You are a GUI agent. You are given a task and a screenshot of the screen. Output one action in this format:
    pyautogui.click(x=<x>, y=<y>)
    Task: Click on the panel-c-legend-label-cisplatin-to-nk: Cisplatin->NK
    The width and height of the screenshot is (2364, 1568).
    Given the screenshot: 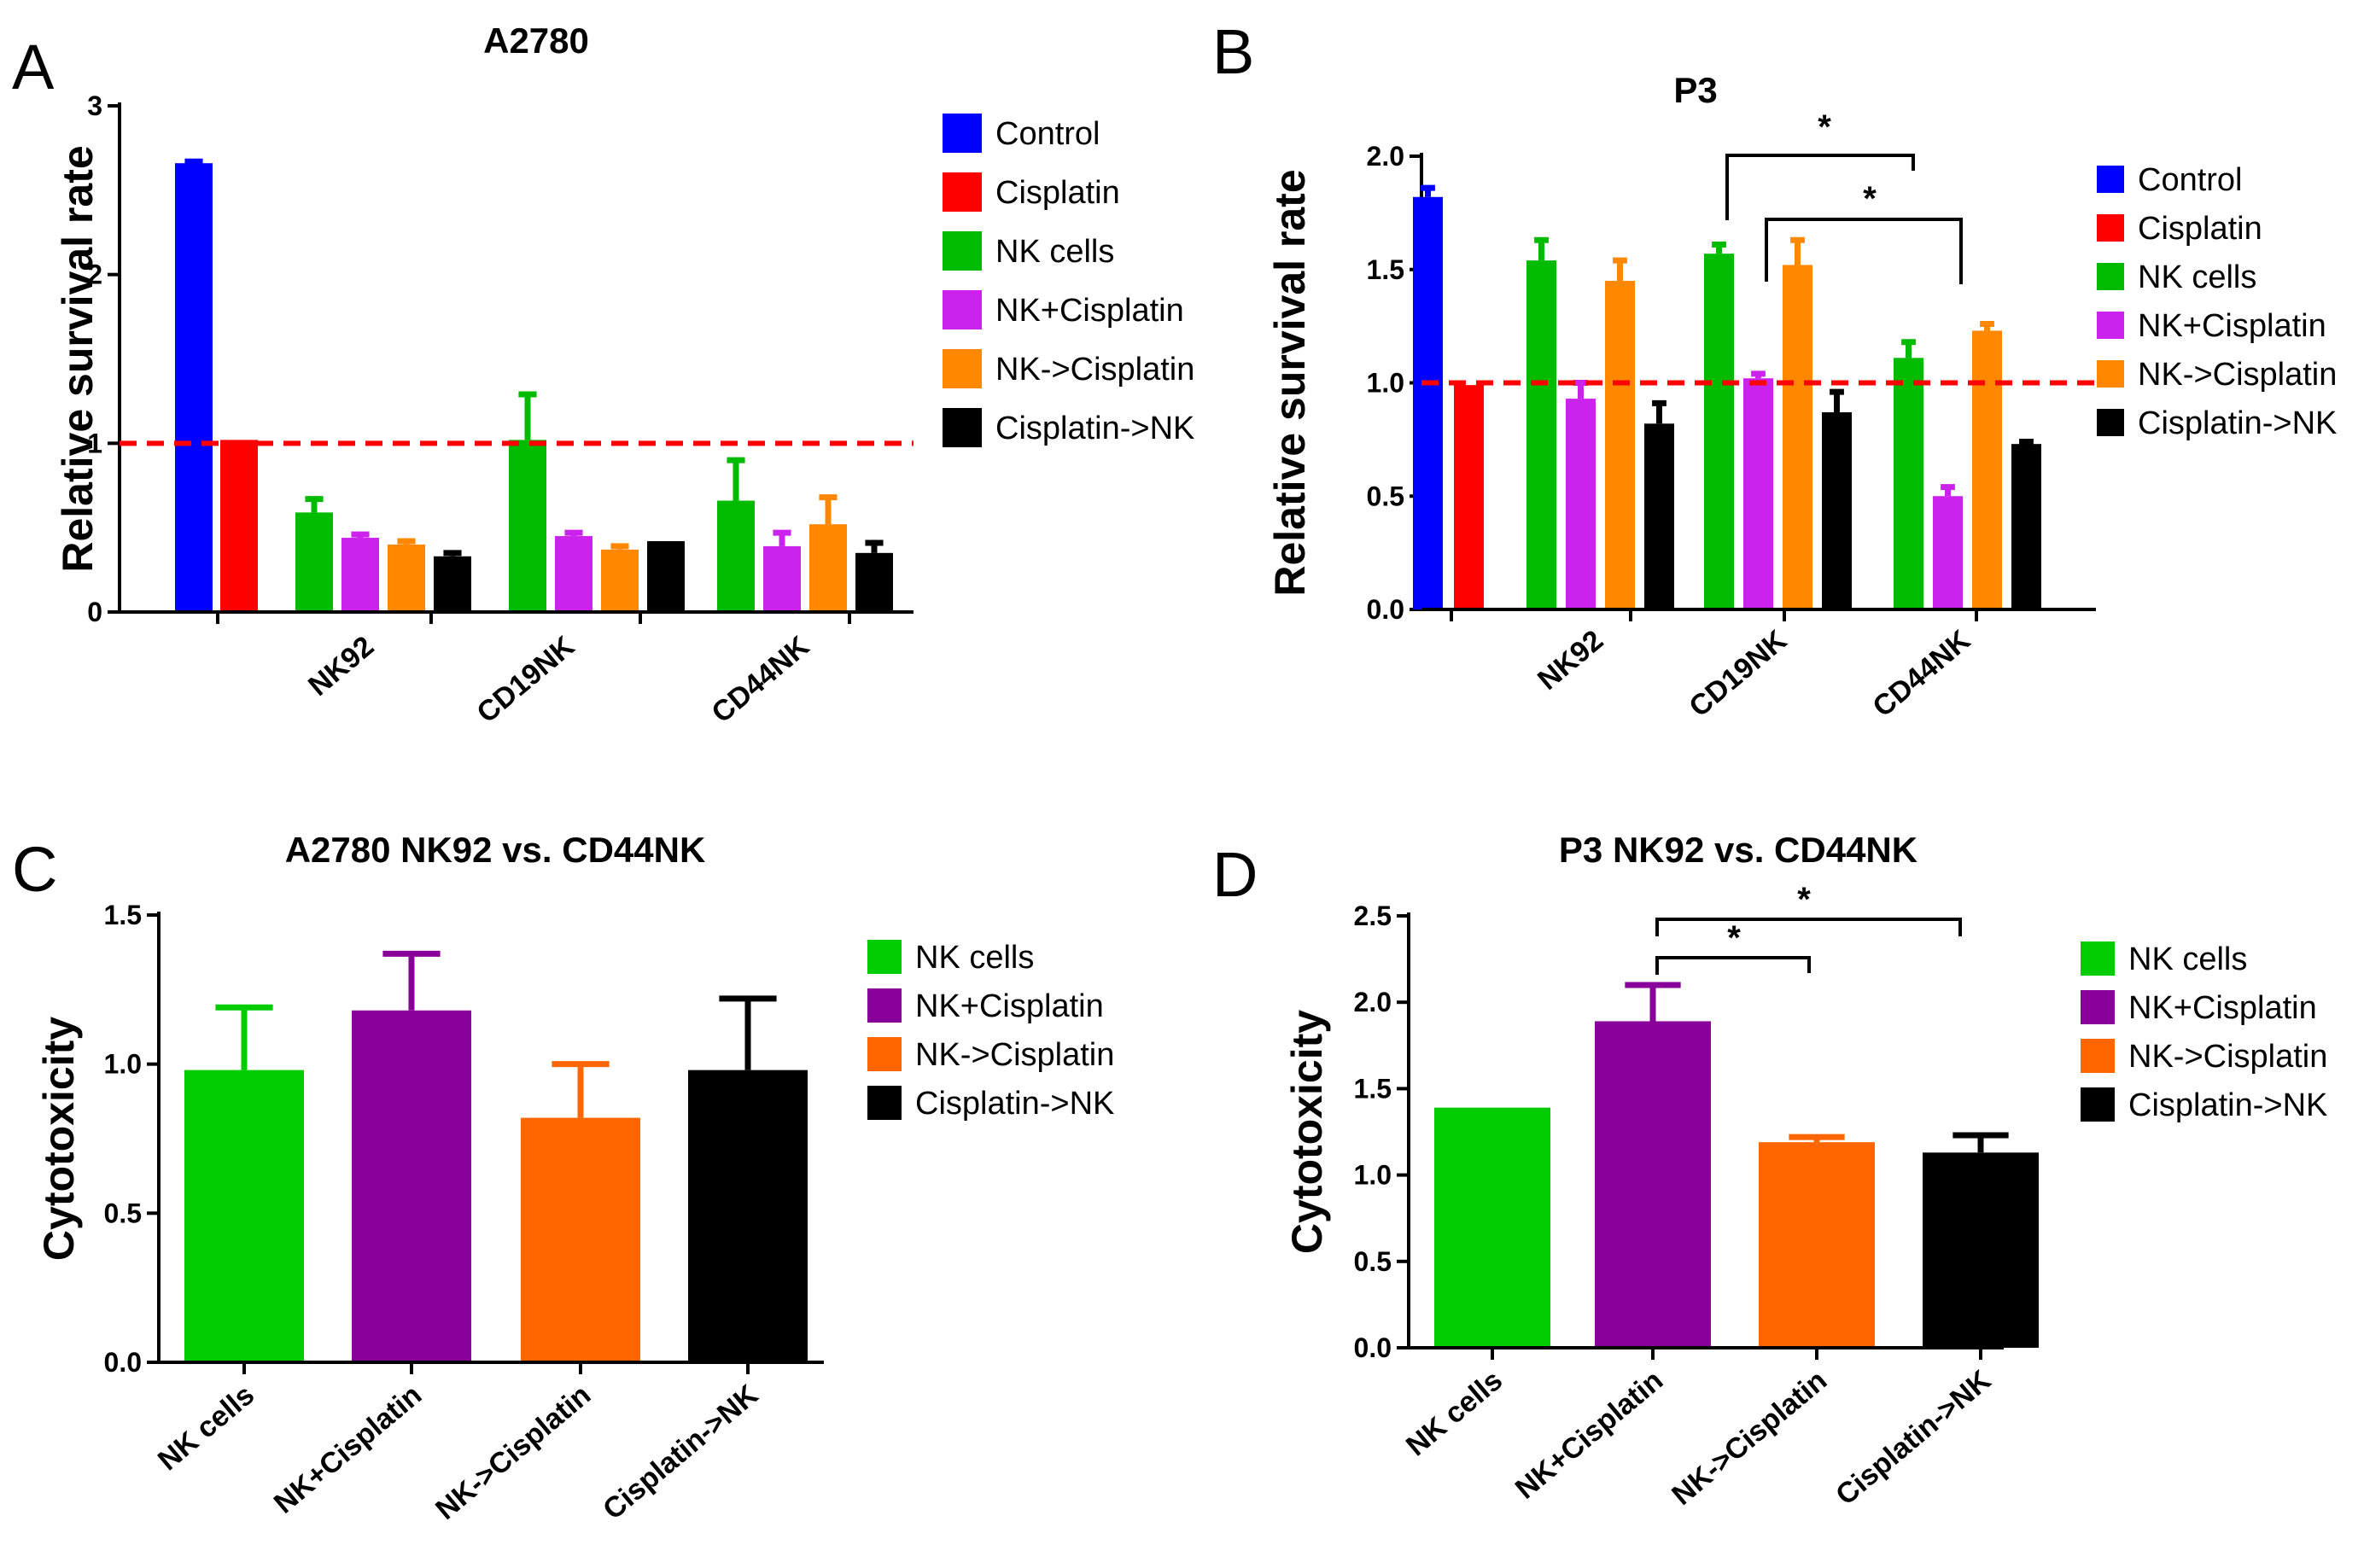 What is the action you would take?
    pyautogui.click(x=1014, y=1104)
    